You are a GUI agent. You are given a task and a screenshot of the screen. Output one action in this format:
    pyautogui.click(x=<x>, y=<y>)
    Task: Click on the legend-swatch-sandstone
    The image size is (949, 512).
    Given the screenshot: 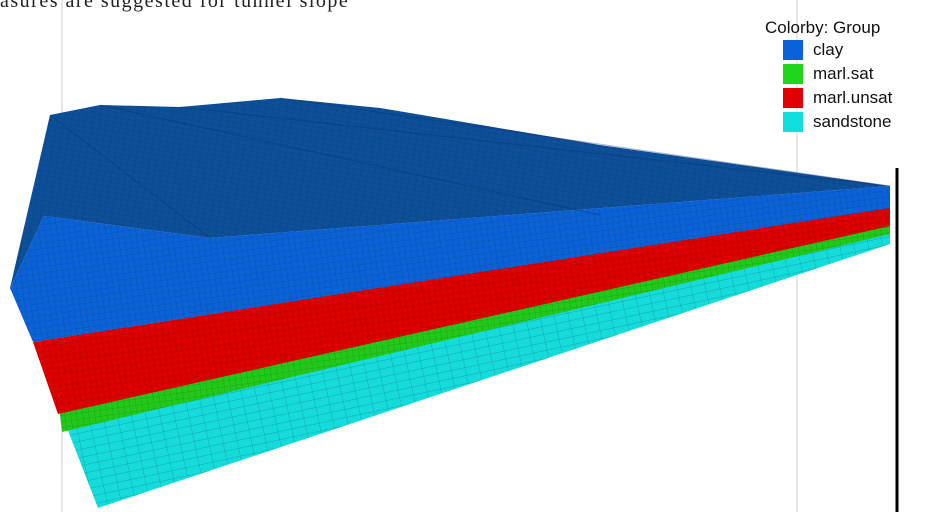 What is the action you would take?
    pyautogui.click(x=793, y=122)
    